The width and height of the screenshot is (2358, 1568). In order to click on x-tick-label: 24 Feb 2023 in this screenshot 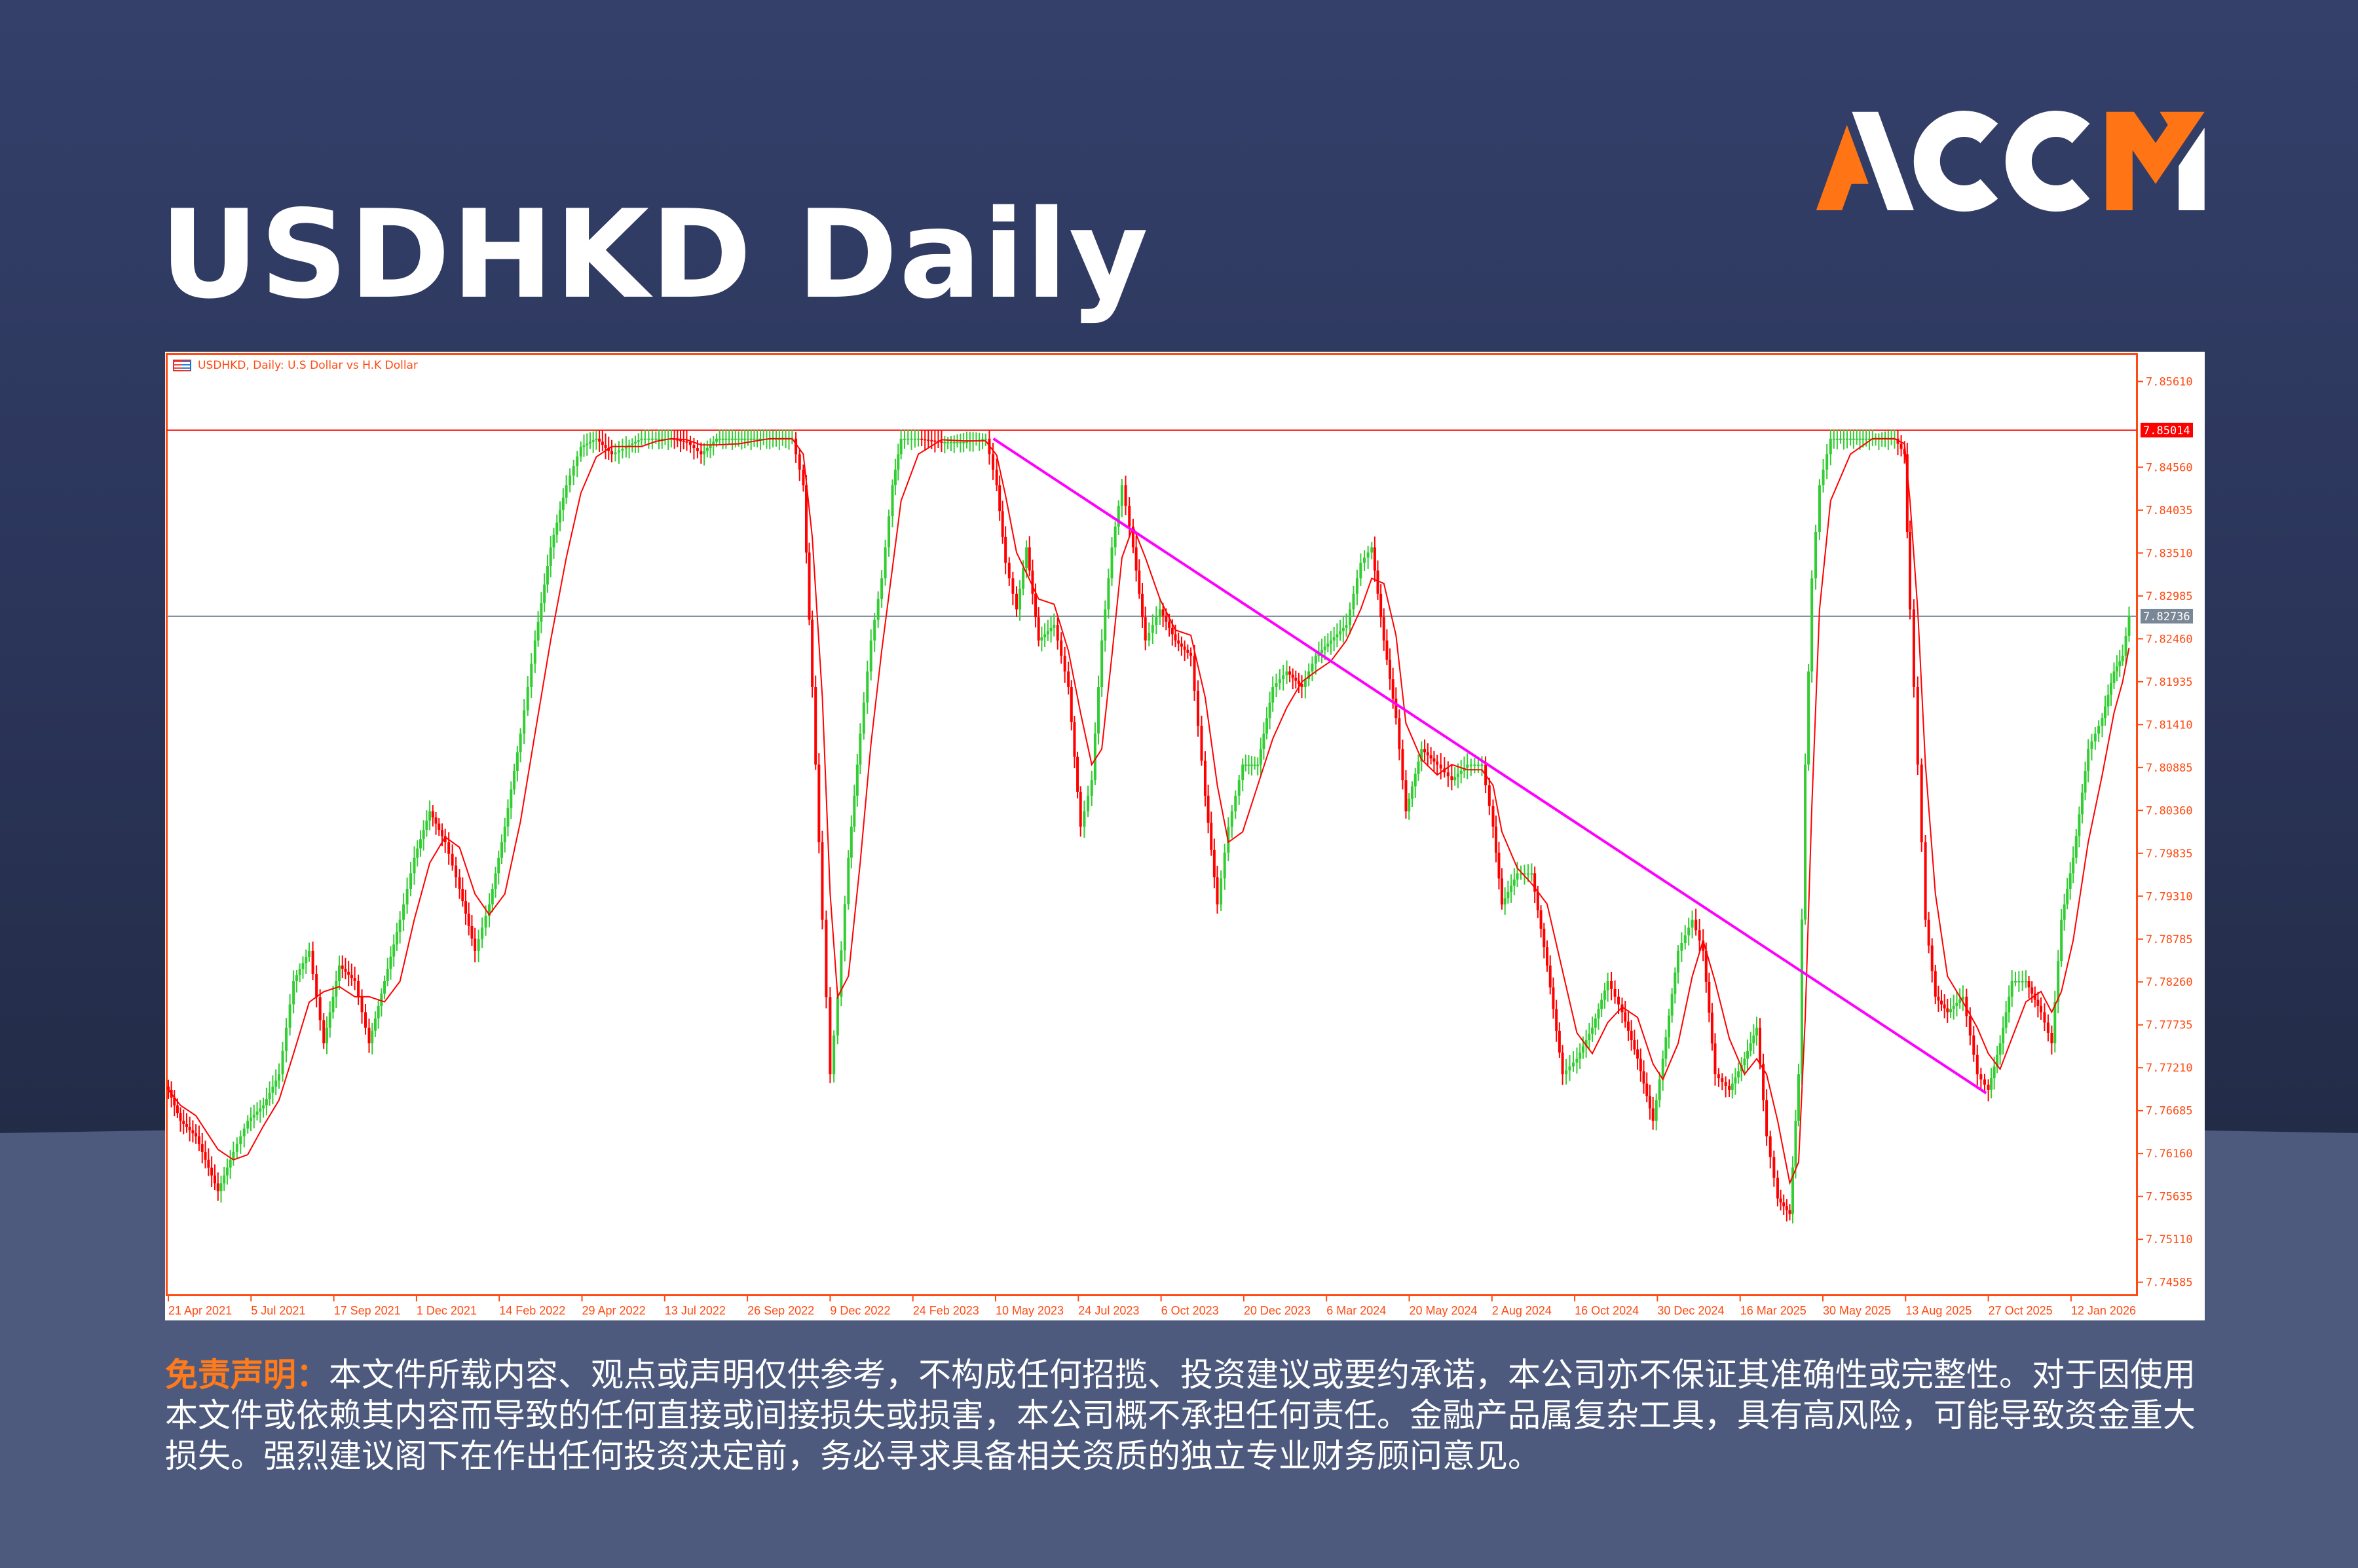, I will do `click(946, 1310)`.